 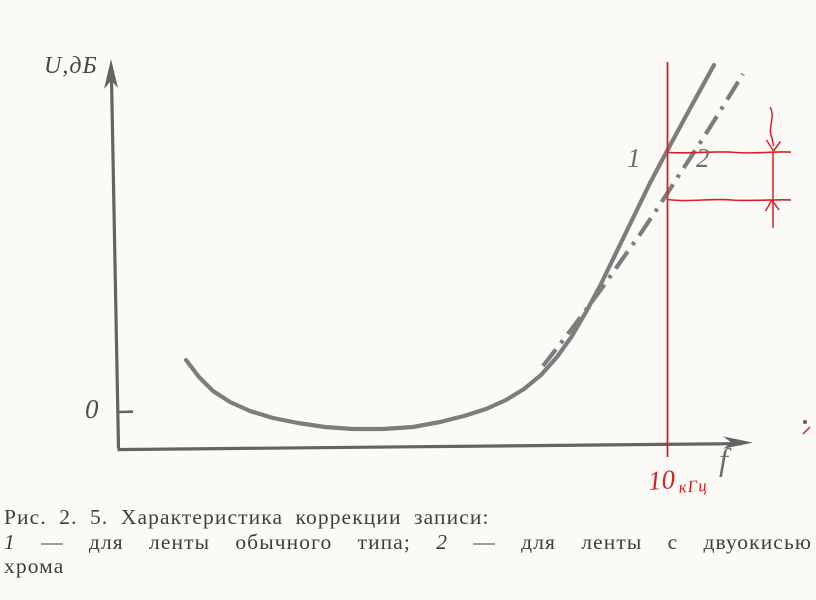 What do you see at coordinates (71, 66) in the screenshot?
I see `y-axis-label: U,дБ` at bounding box center [71, 66].